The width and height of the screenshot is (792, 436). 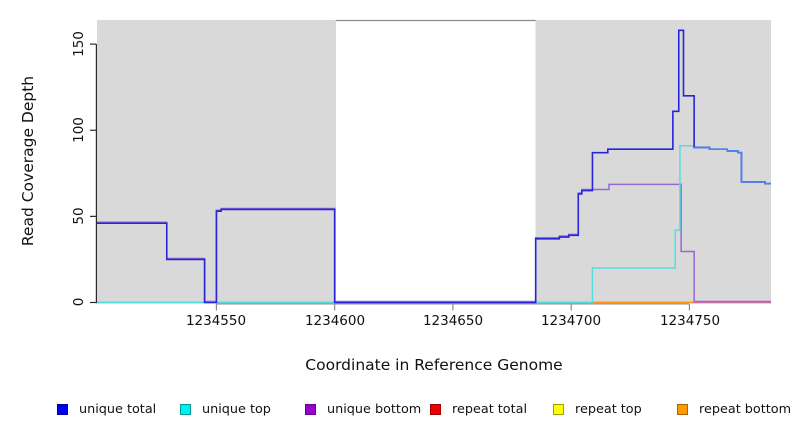 I want to click on unique-total-swatch-icon, so click(x=62, y=409).